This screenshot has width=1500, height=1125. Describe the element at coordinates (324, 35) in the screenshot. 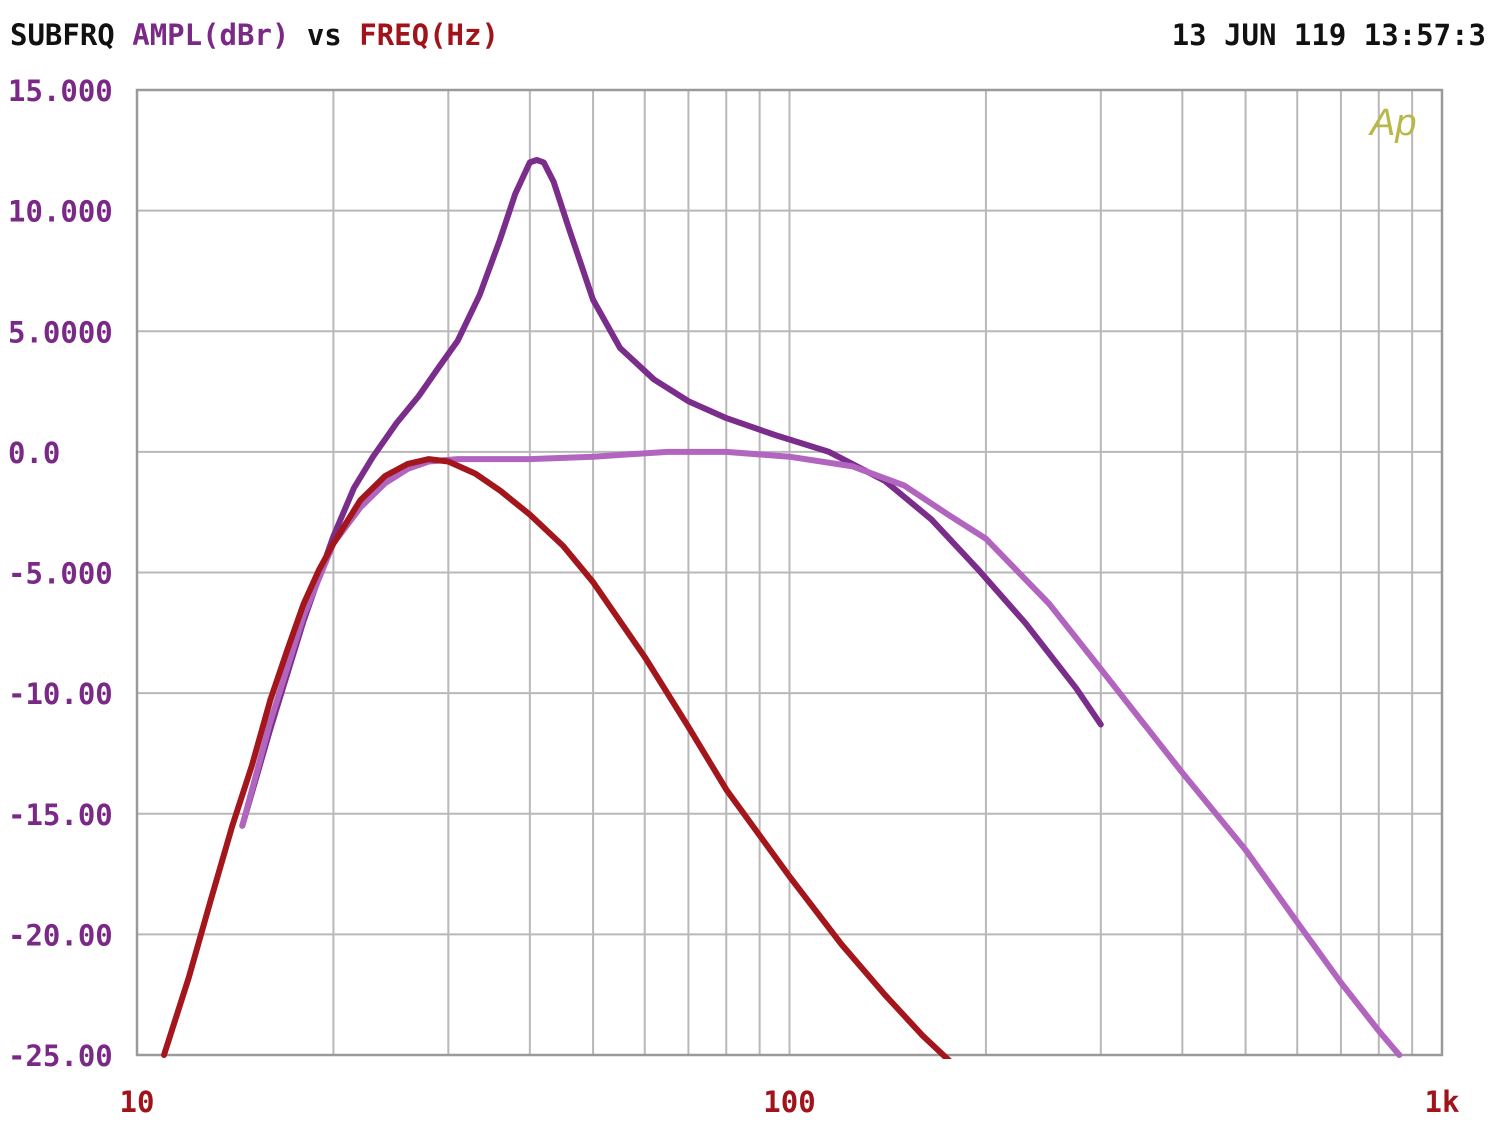

I see `vs-label: vs` at that location.